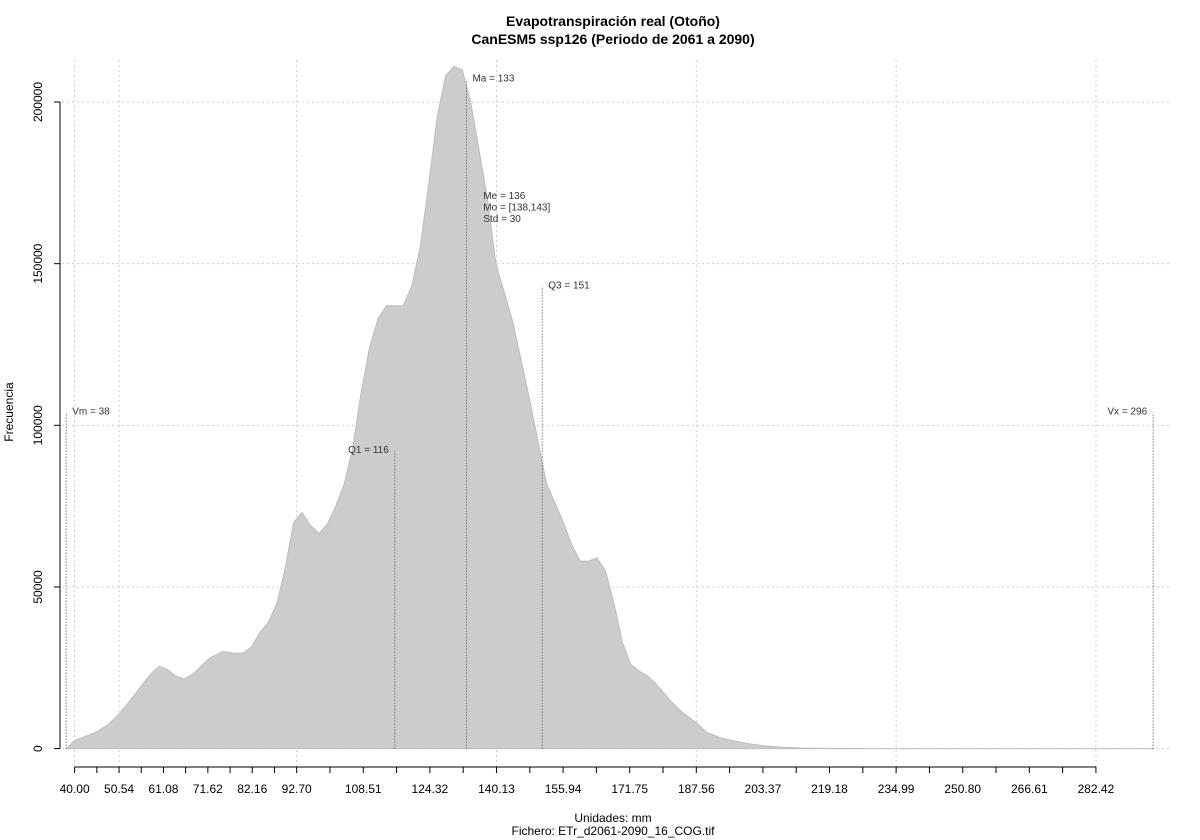 The image size is (1200, 840). I want to click on x-tick-label: 71.62, so click(208, 789).